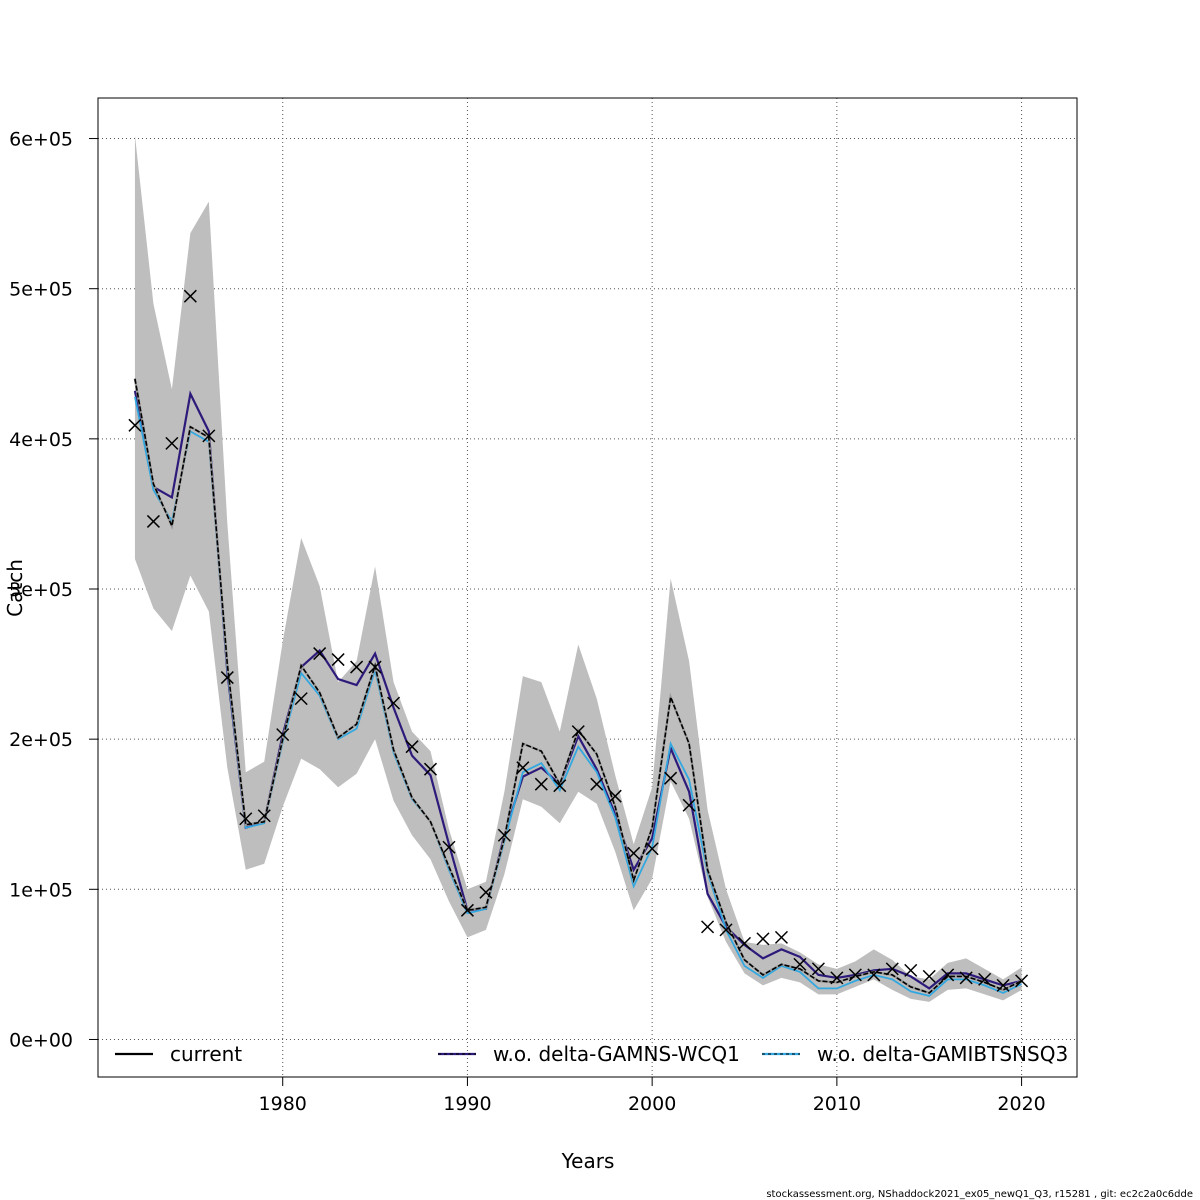 This screenshot has height=1200, width=1200. Describe the element at coordinates (41, 440) in the screenshot. I see `y-tick-label: 4e+05` at that location.